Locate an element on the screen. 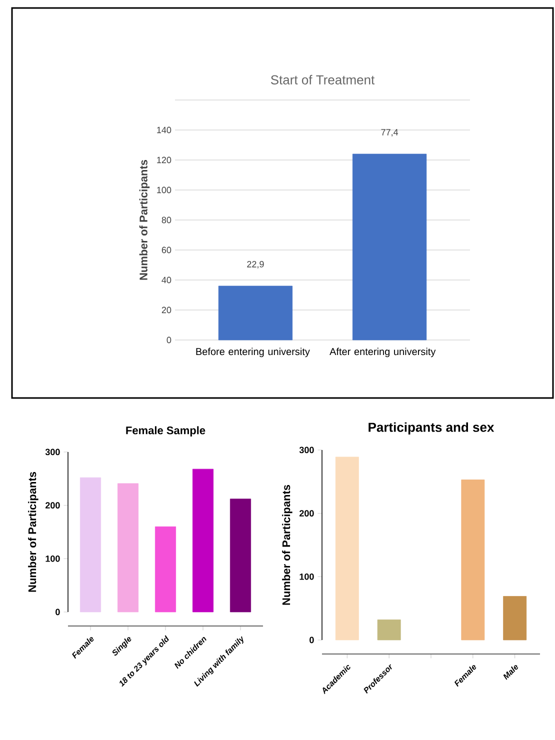 The width and height of the screenshot is (555, 740). chart-title: Start of Treatment is located at coordinates (322, 79).